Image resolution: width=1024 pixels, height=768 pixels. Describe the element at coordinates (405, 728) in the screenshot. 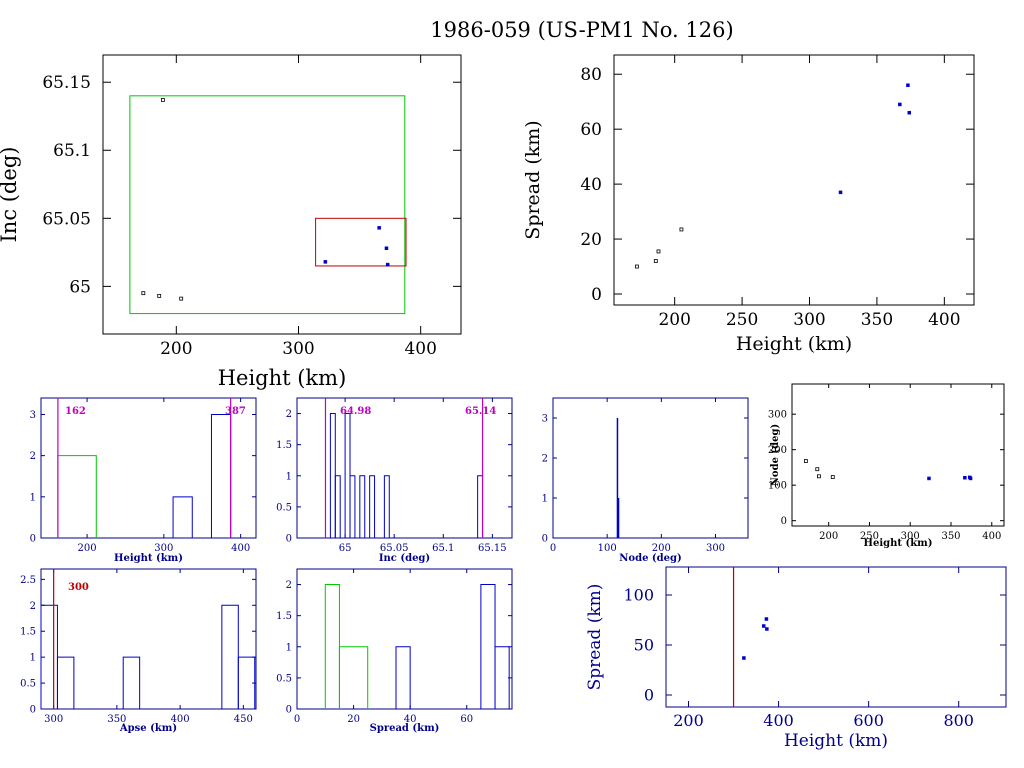

I see `x-axis-title: Spread (km)` at that location.